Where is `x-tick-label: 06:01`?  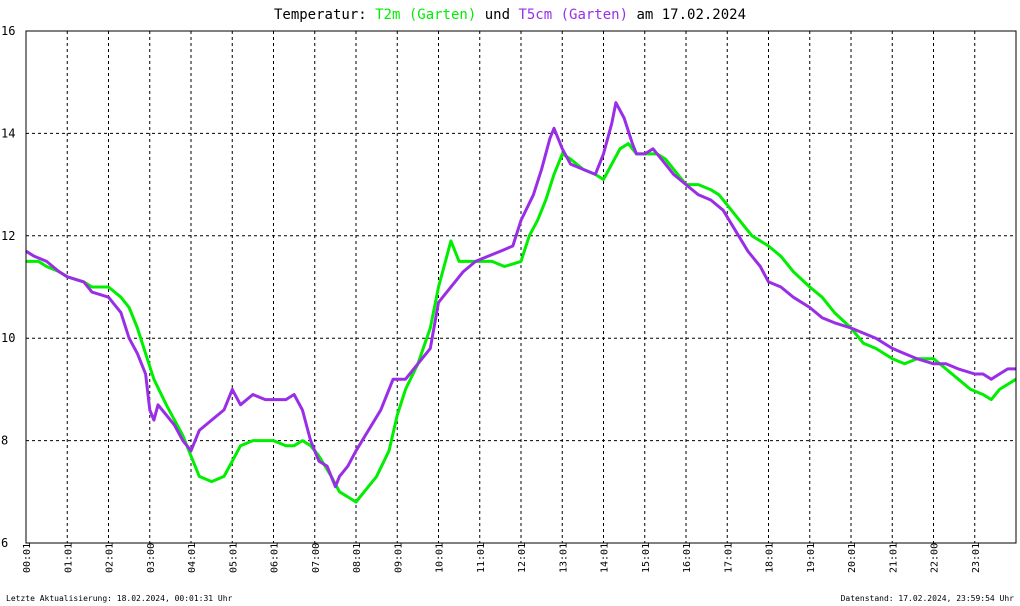
x-tick-label: 06:01 is located at coordinates (275, 558).